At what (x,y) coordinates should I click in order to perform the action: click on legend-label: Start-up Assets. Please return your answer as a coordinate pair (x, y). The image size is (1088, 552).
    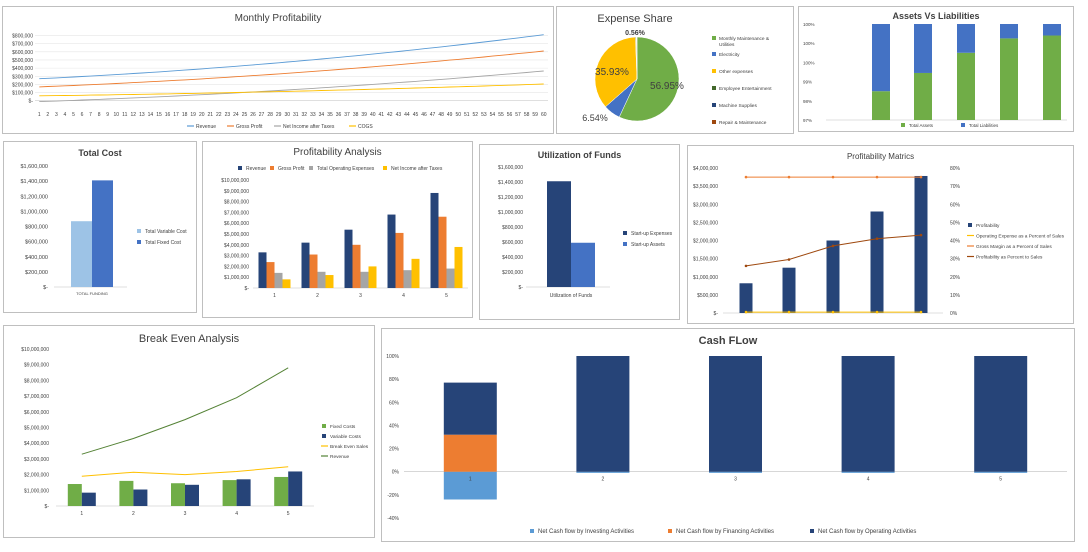
    Looking at the image, I should click on (648, 245).